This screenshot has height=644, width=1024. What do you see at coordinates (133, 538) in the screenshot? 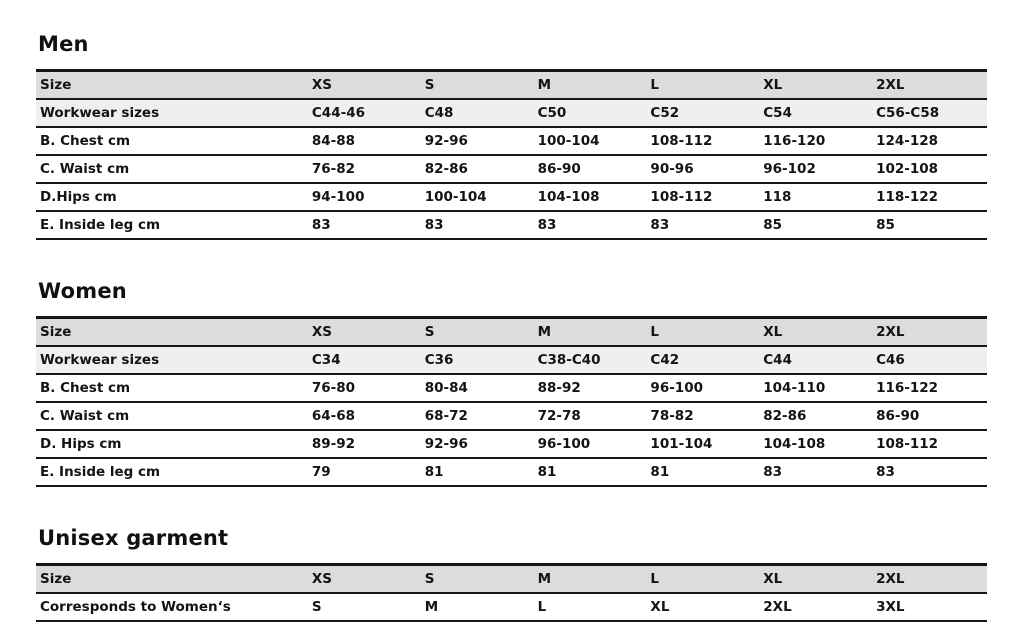
I see `section-title-unisex: Unisex garment` at bounding box center [133, 538].